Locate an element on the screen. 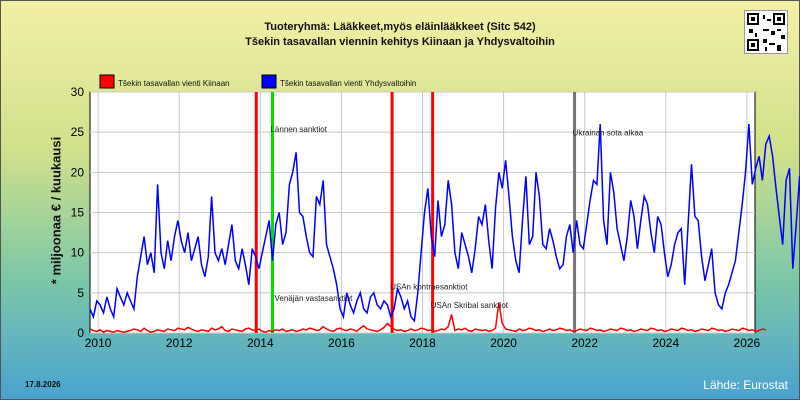 The image size is (800, 400). x-tick-label: 2020 is located at coordinates (503, 343).